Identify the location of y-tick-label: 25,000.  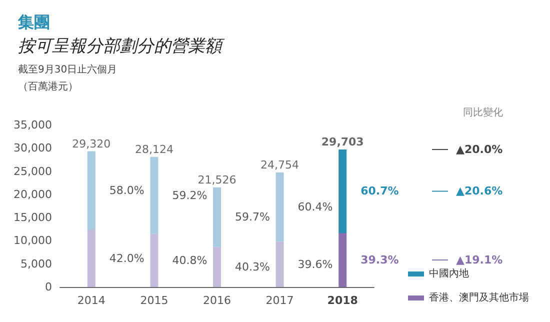
(33, 171).